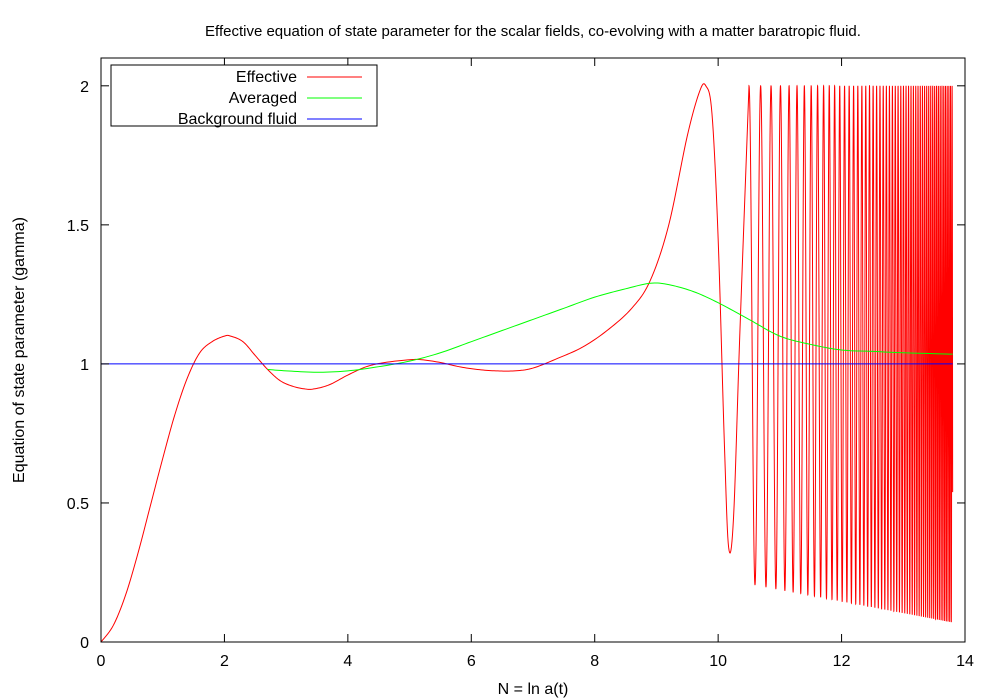  What do you see at coordinates (842, 661) in the screenshot?
I see `x-tick-label: 12` at bounding box center [842, 661].